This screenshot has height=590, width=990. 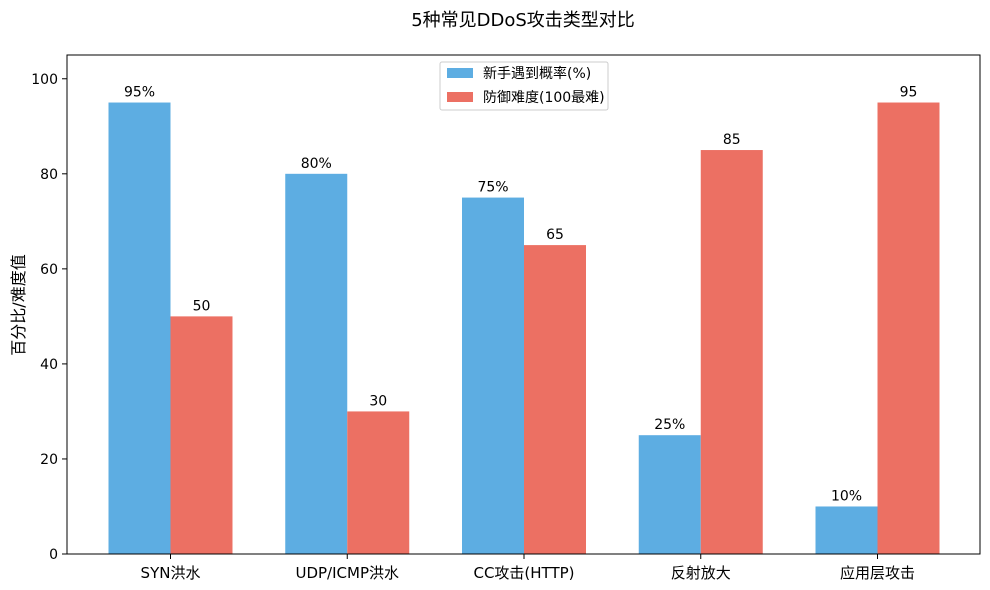 What do you see at coordinates (347, 573) in the screenshot?
I see `x-tick-label: UDP/ICMP洪水` at bounding box center [347, 573].